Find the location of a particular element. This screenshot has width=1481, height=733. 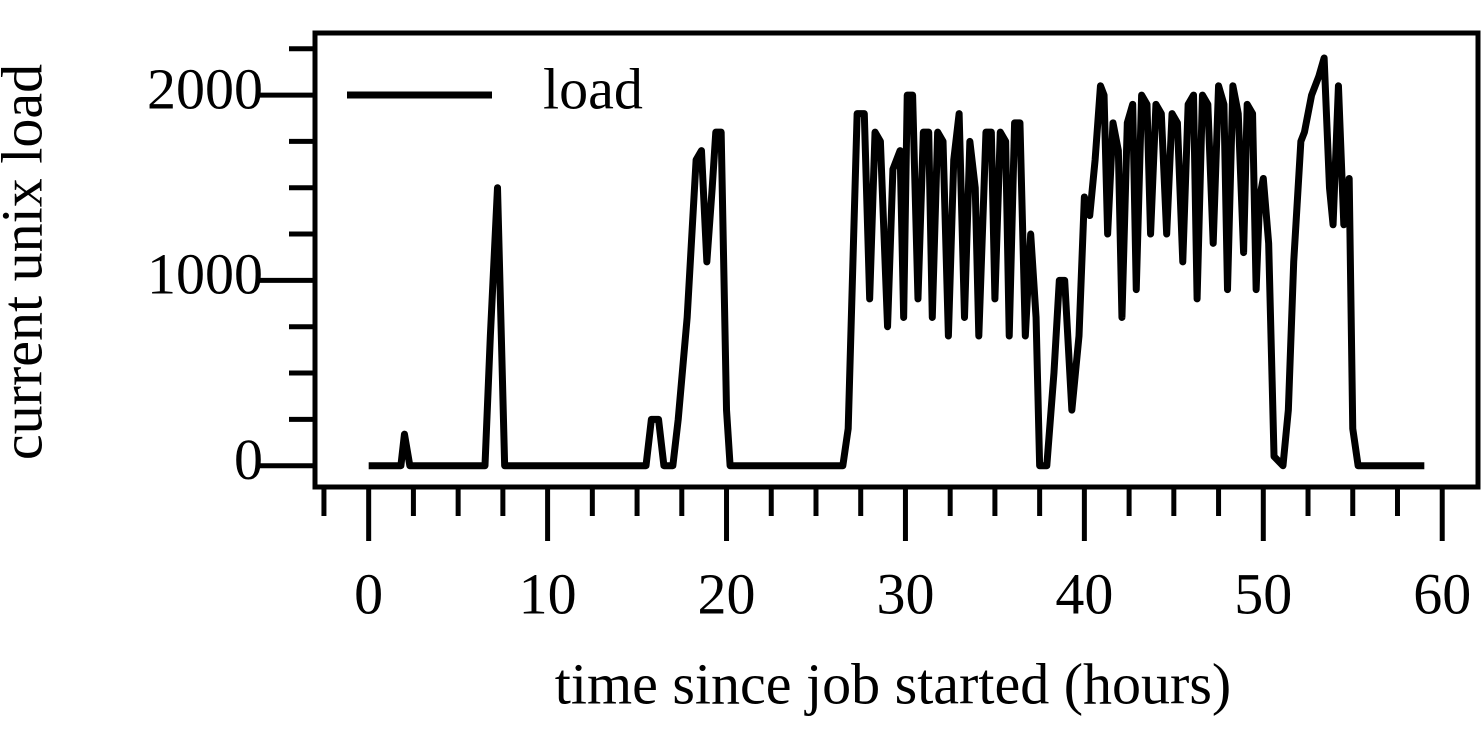

x-tick-label: 50 is located at coordinates (1263, 593).